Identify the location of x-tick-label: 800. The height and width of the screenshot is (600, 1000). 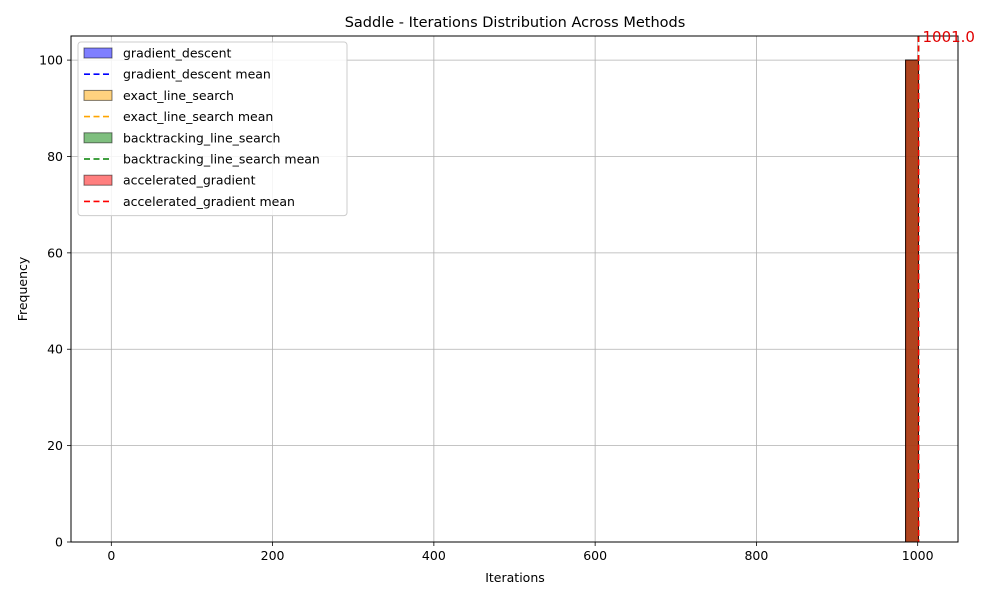
(756, 555).